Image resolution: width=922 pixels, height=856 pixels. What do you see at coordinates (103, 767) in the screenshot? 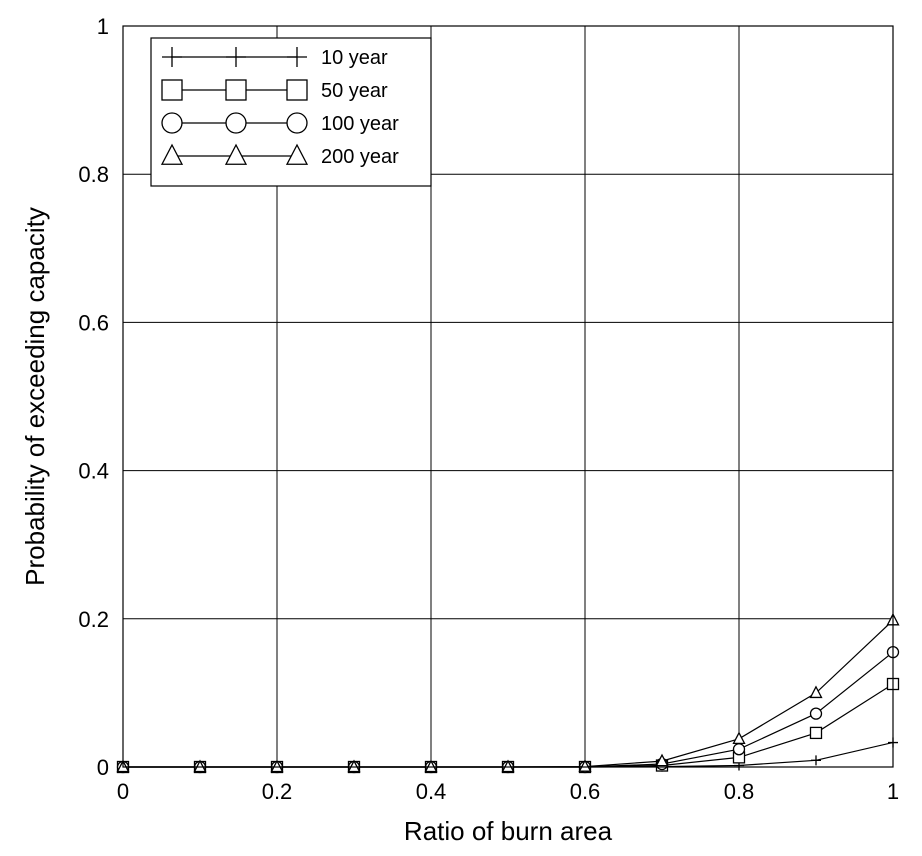
I see `y-tick-label: 0` at bounding box center [103, 767].